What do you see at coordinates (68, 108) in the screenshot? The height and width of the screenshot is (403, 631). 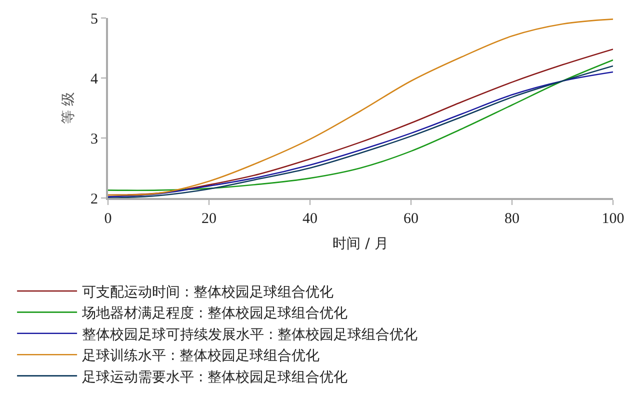 I see `y-axis-title: 等 级` at bounding box center [68, 108].